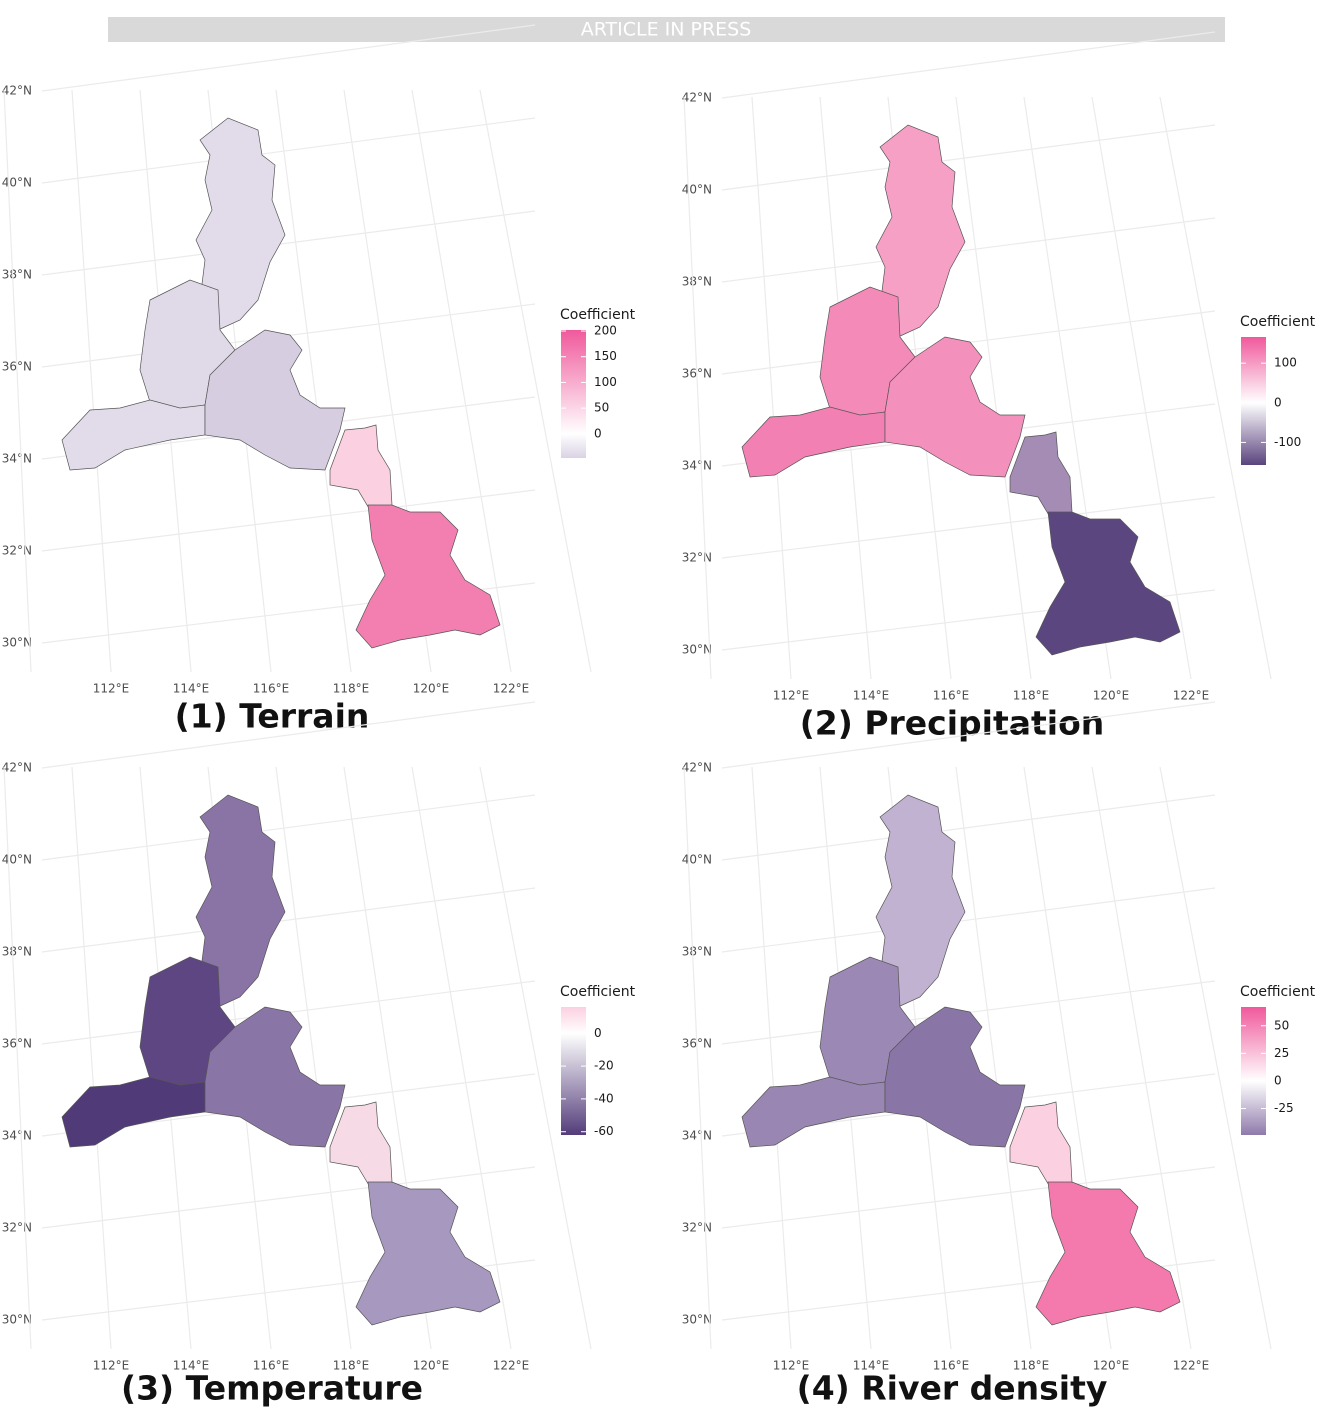  I want to click on legend-label: -25, so click(1284, 1108).